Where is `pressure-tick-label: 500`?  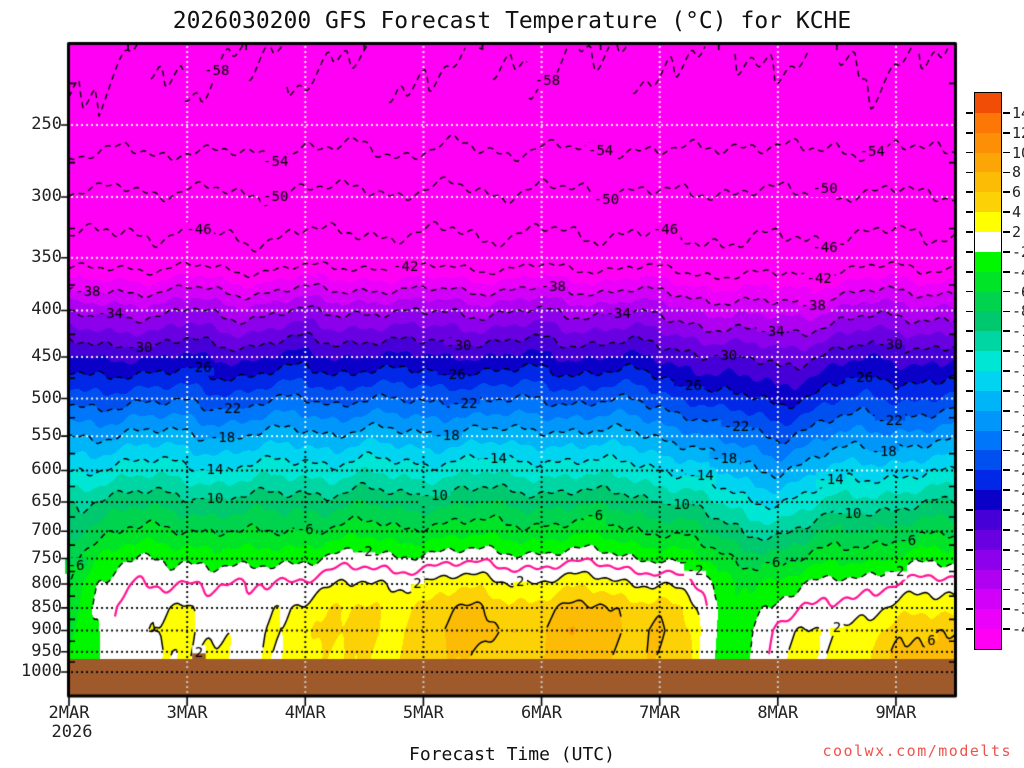 pressure-tick-label: 500 is located at coordinates (46, 397).